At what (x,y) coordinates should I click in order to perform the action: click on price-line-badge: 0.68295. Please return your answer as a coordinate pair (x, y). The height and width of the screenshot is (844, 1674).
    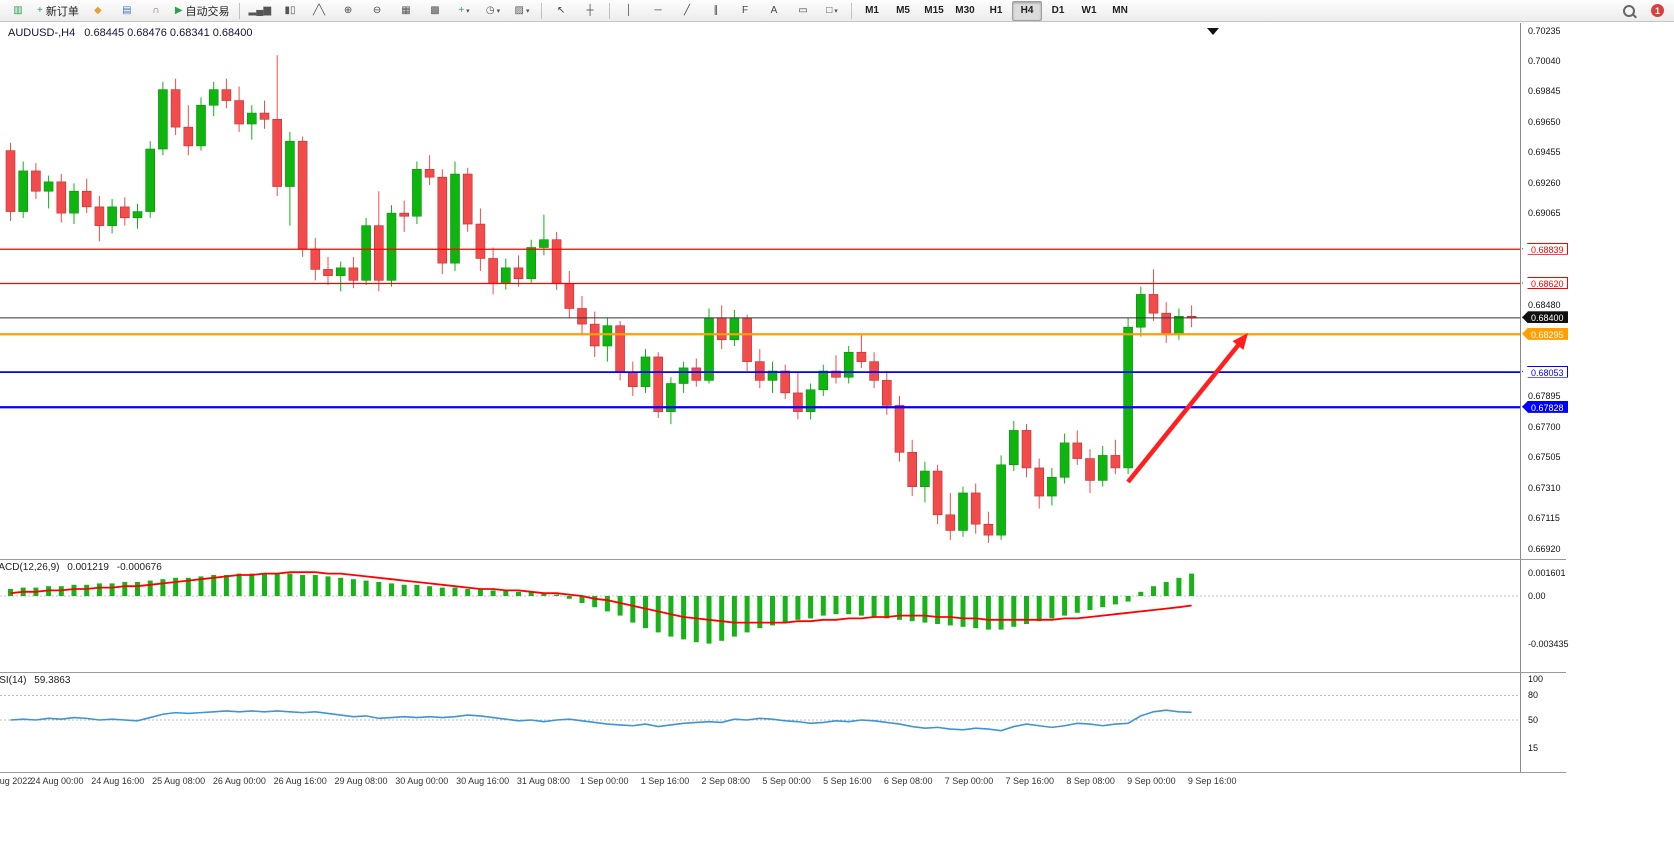
    Looking at the image, I should click on (1545, 333).